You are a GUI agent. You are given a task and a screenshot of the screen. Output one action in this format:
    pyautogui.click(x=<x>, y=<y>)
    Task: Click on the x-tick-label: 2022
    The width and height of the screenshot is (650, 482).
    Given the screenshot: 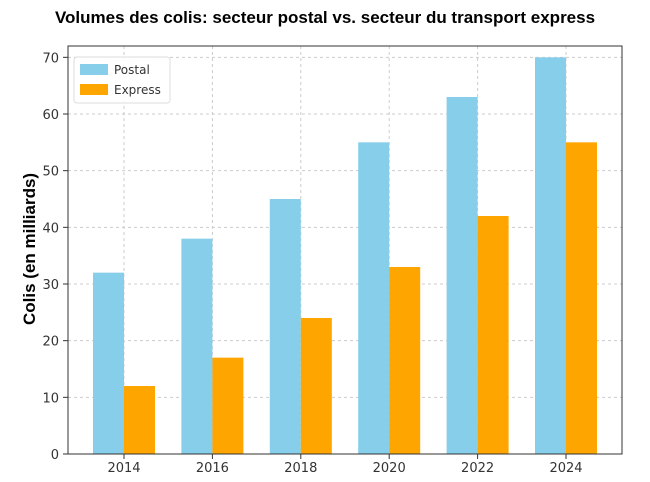 What is the action you would take?
    pyautogui.click(x=477, y=468)
    